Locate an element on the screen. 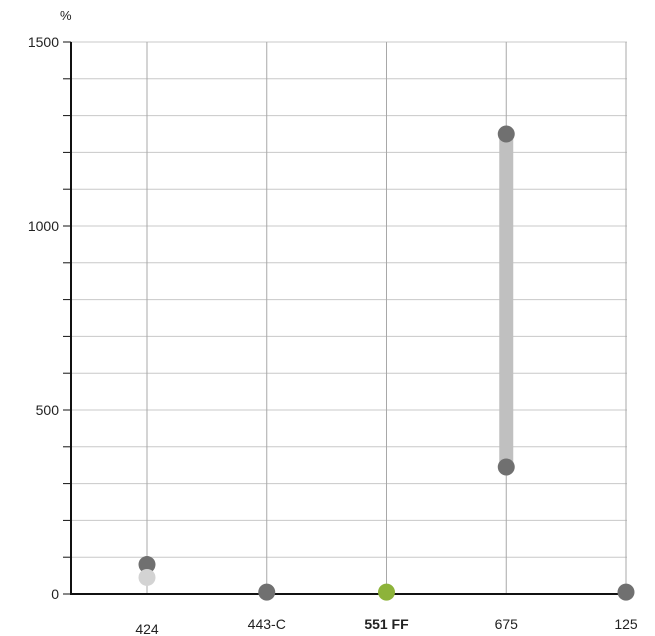 The image size is (655, 636). label-layer: 424 443-C 551 FF 675 125 is located at coordinates (386, 626).